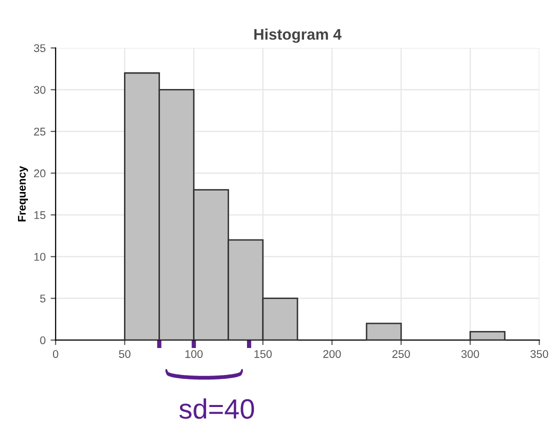 The height and width of the screenshot is (436, 556). What do you see at coordinates (43, 340) in the screenshot?
I see `y-tick-label: 0` at bounding box center [43, 340].